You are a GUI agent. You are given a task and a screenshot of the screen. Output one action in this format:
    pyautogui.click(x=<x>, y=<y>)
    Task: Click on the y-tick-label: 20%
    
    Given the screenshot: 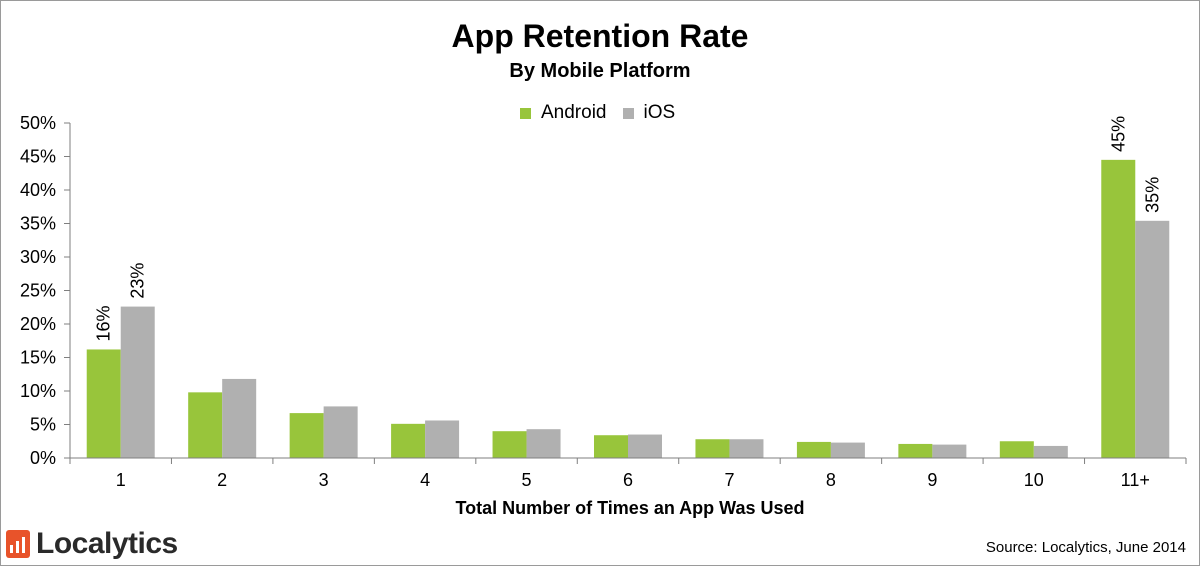 What is the action you would take?
    pyautogui.click(x=38, y=324)
    